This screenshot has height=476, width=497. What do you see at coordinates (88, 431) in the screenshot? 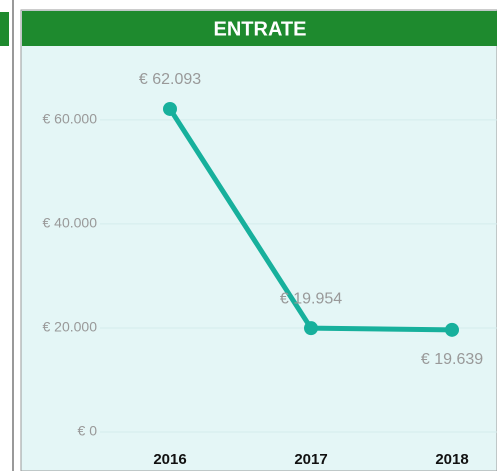
I see `y-tick-label: € 0` at bounding box center [88, 431].